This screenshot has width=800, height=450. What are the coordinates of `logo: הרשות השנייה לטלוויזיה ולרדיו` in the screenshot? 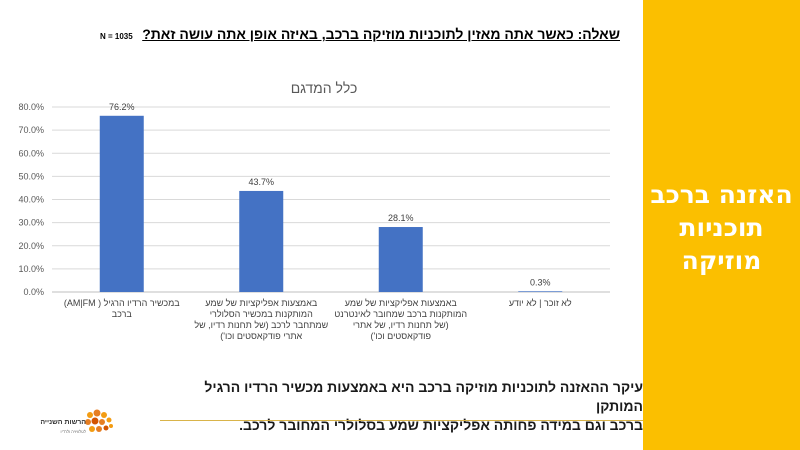 It's located at (80, 423).